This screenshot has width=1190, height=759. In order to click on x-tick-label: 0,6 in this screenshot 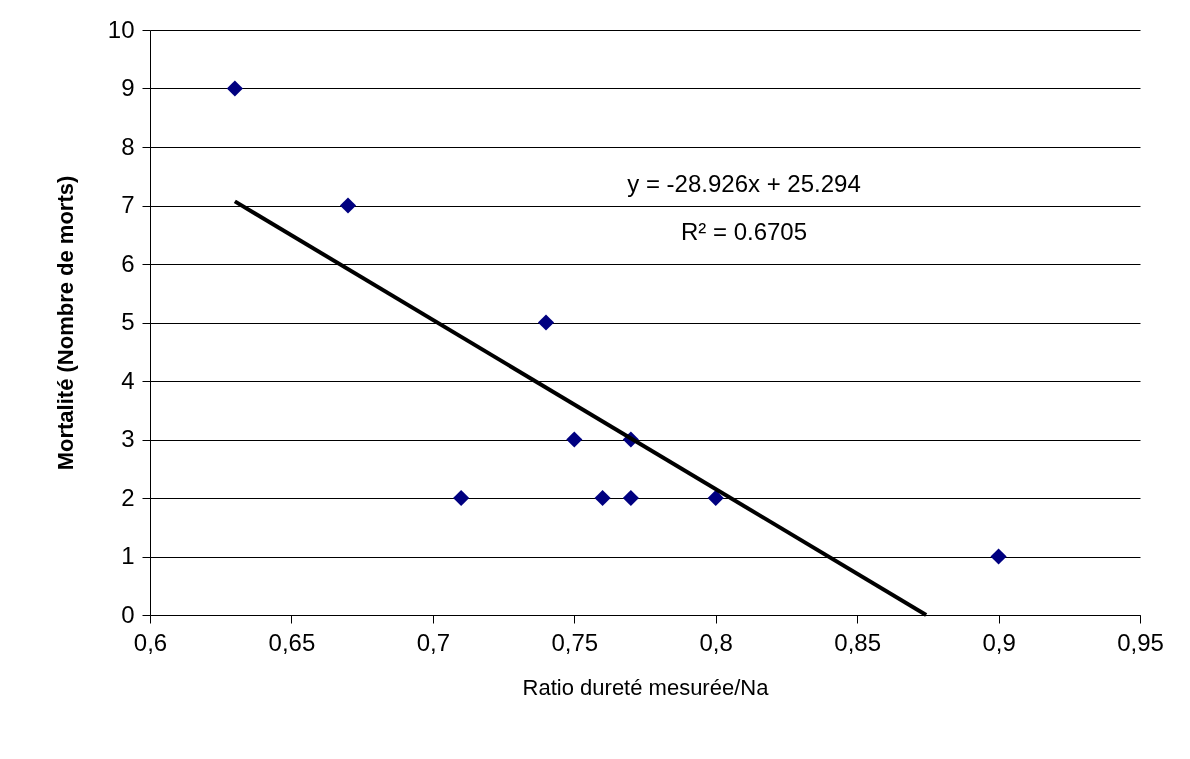, I will do `click(150, 642)`.